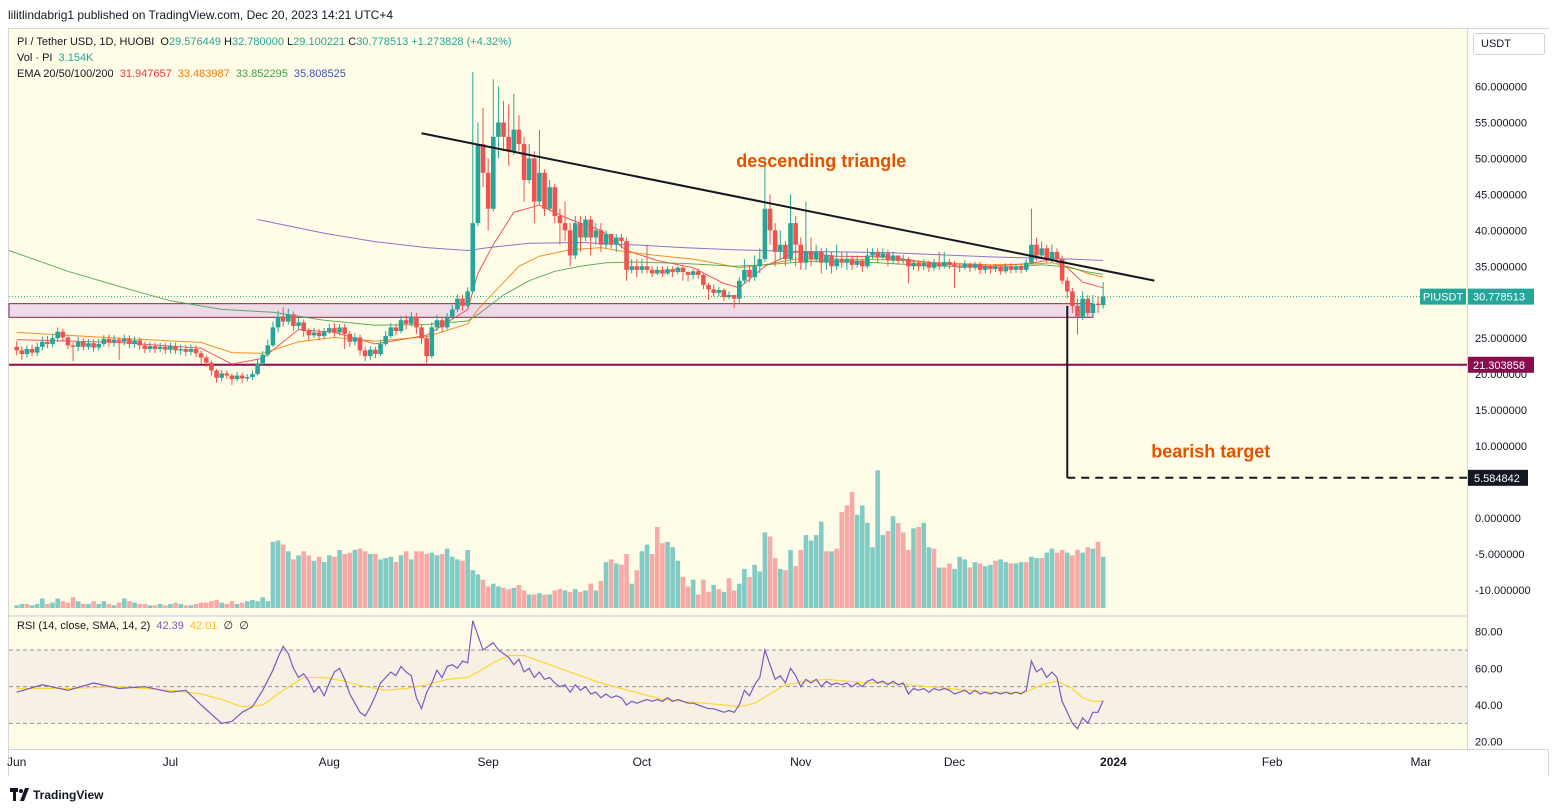 The width and height of the screenshot is (1557, 811). What do you see at coordinates (86, 42) in the screenshot?
I see `legend-symbol: PI / Tether USD, 1D, HUOBI` at bounding box center [86, 42].